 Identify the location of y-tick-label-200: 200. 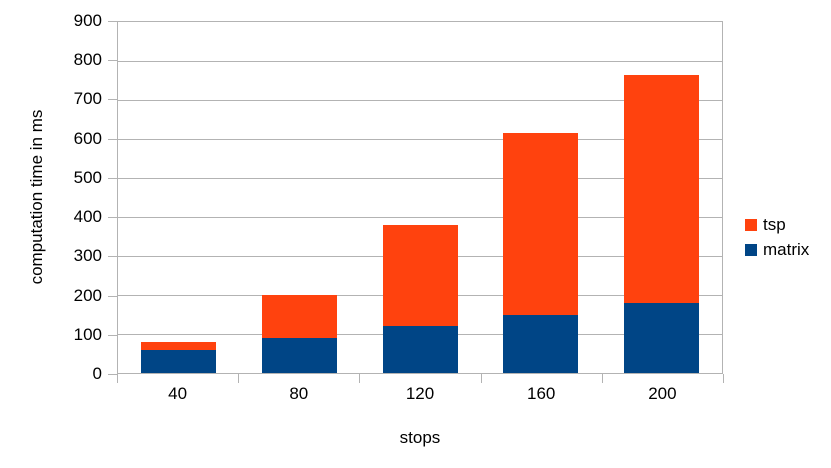
(87, 295).